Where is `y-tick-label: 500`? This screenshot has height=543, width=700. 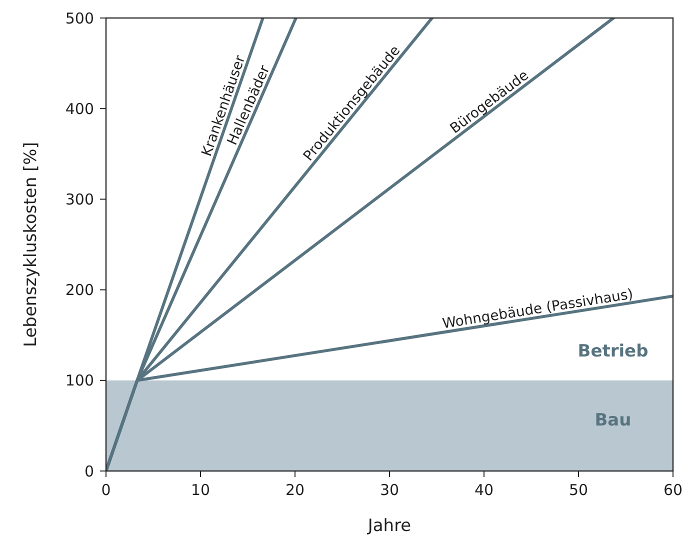 y-tick-label: 500 is located at coordinates (79, 18).